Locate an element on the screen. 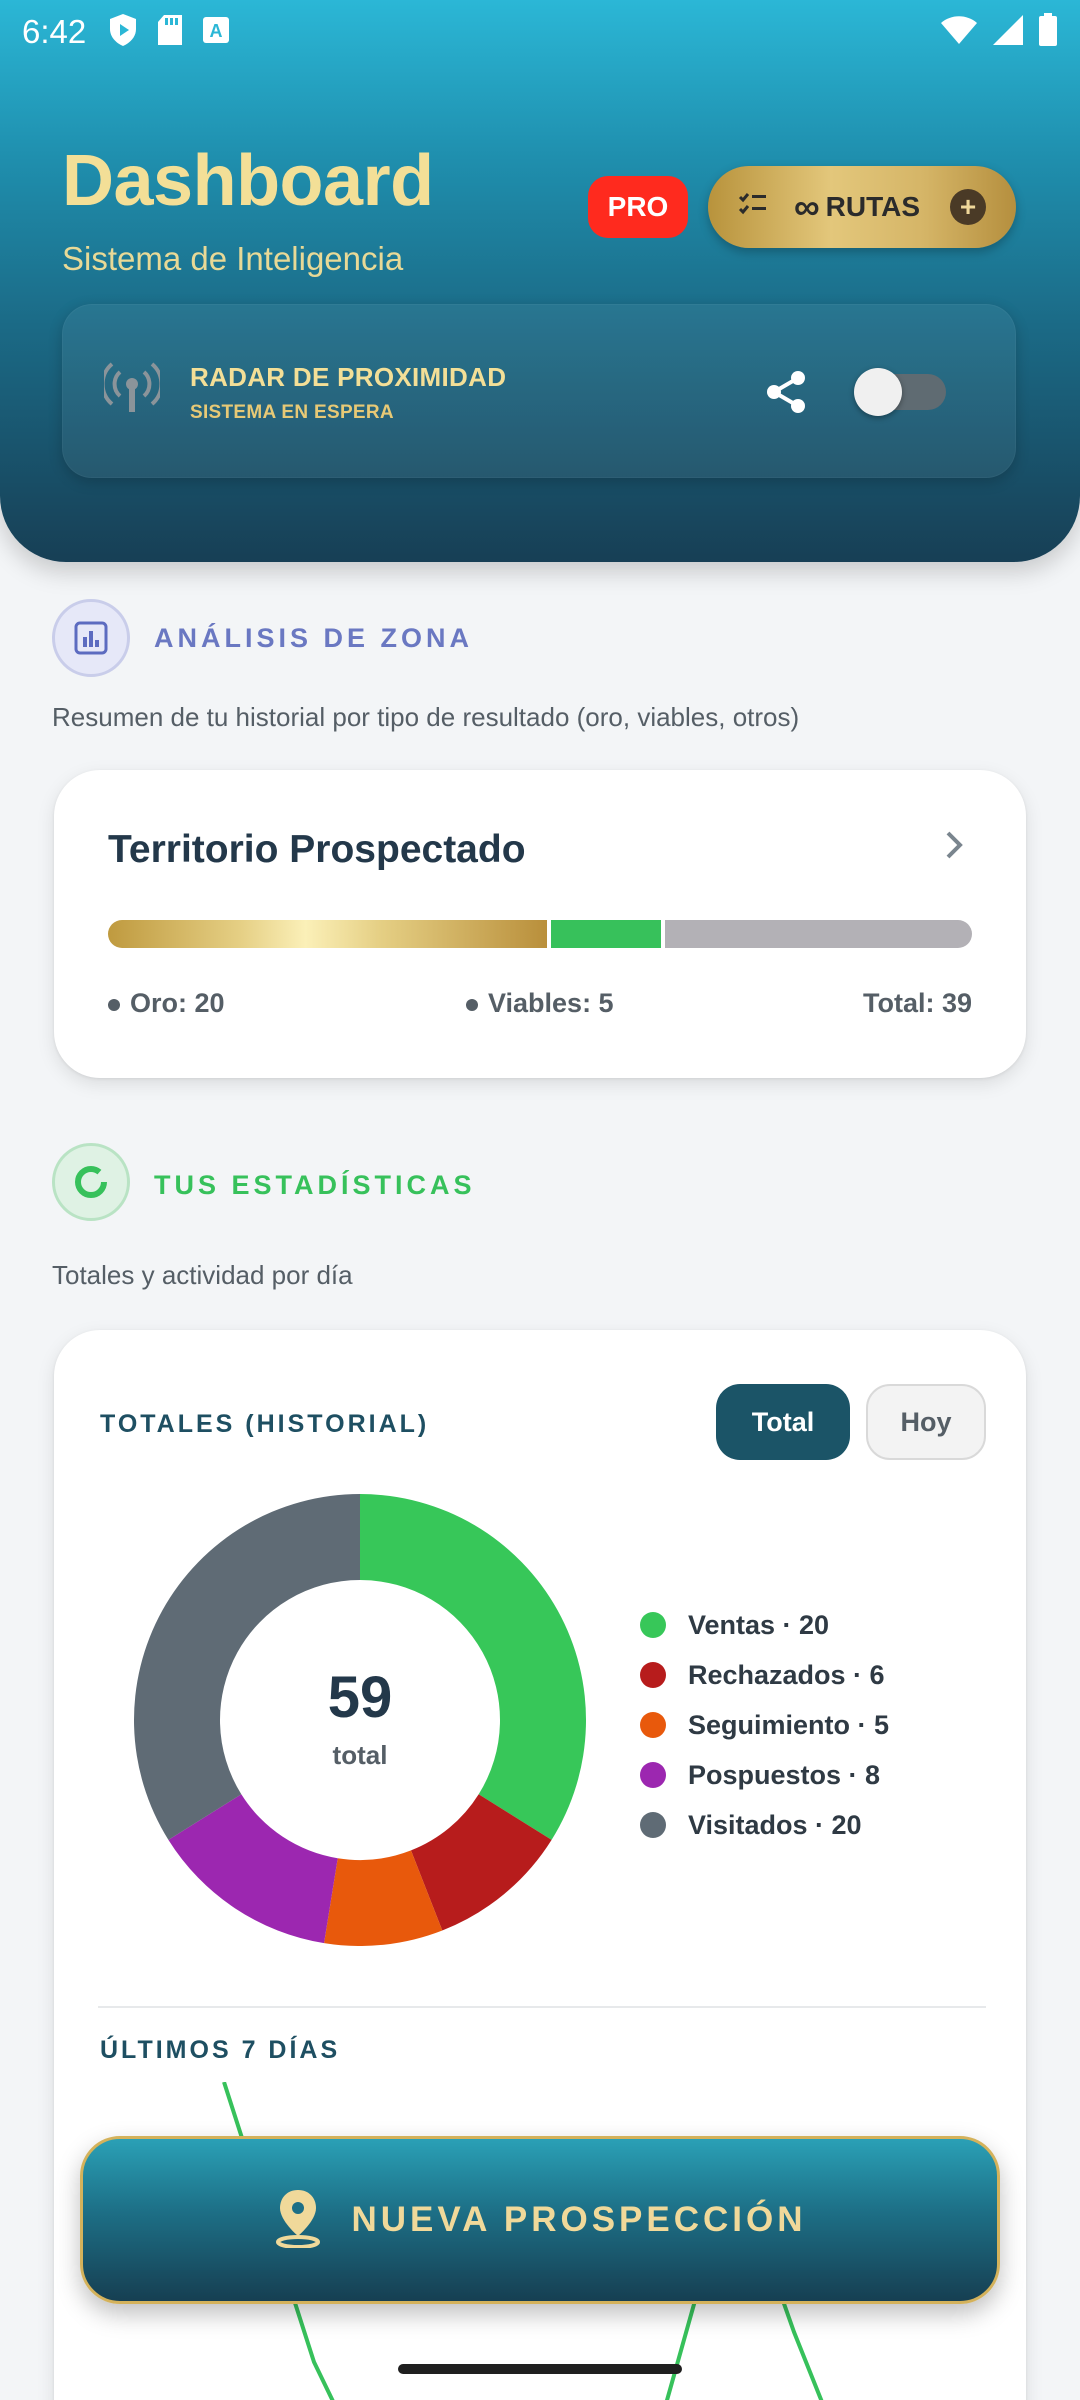 Image resolution: width=1080 pixels, height=2400 pixels. battery-icon is located at coordinates (1048, 32).